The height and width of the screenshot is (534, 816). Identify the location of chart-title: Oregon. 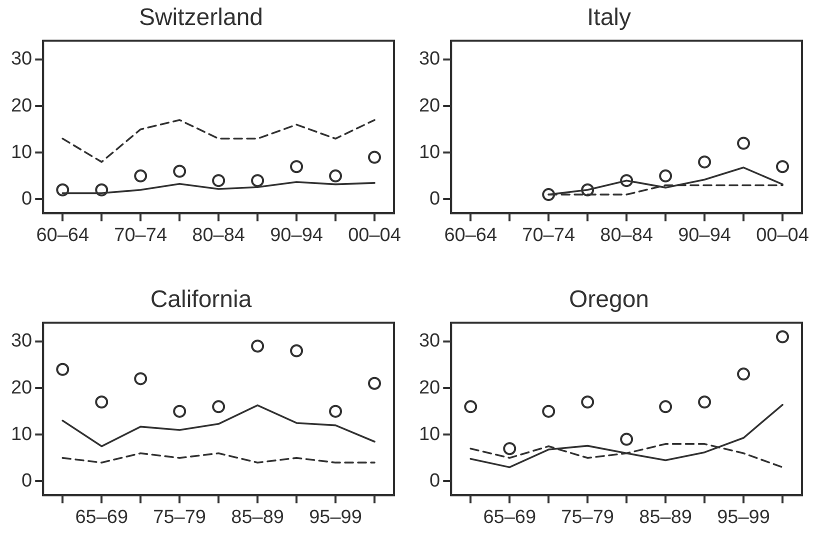
(609, 300).